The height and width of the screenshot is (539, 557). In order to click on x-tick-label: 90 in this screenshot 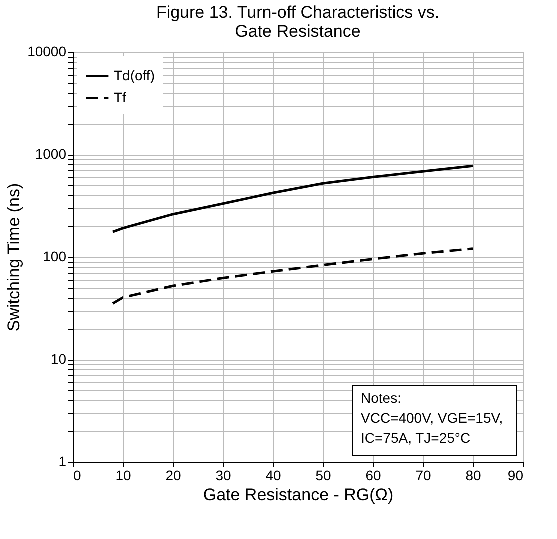, I will do `click(516, 476)`.